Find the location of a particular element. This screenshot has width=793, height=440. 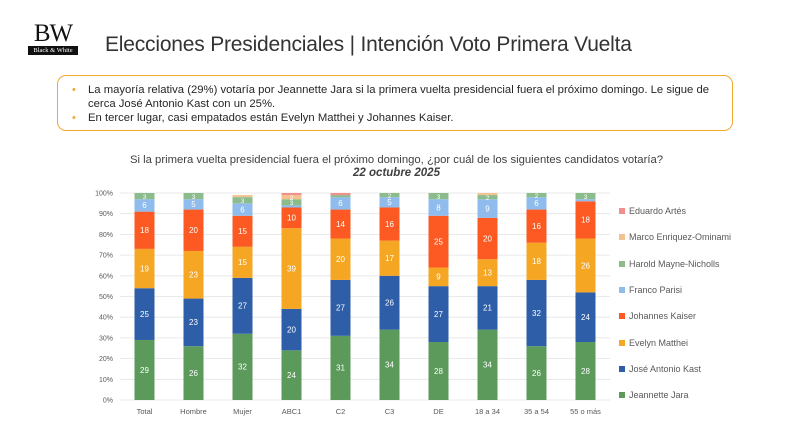

data-label: 34 is located at coordinates (487, 365).